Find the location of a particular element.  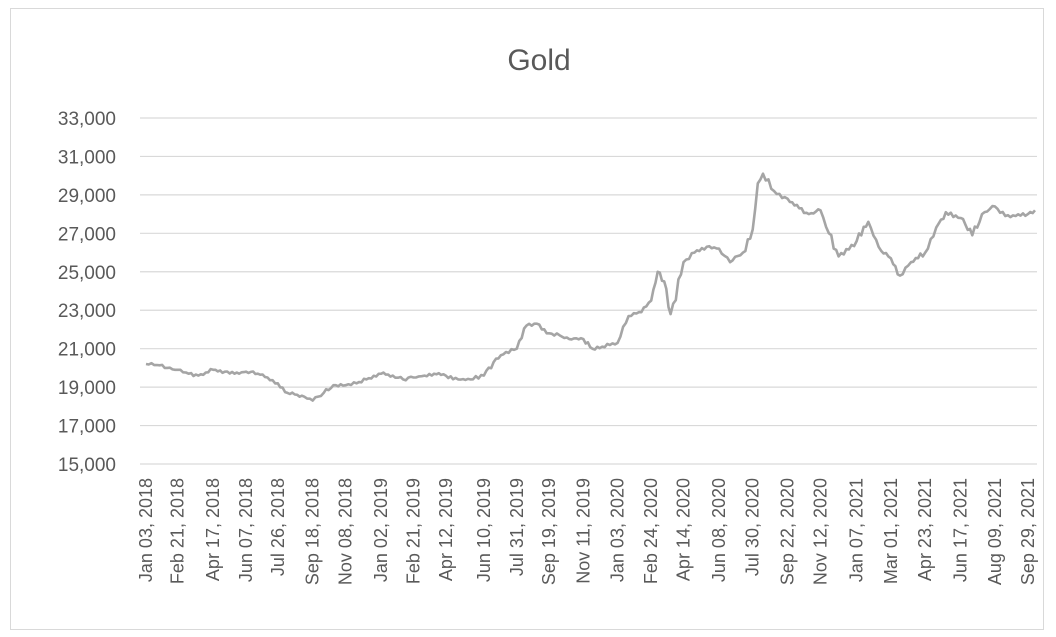

x-tick-label: Mar 01, 2021 is located at coordinates (891, 531).